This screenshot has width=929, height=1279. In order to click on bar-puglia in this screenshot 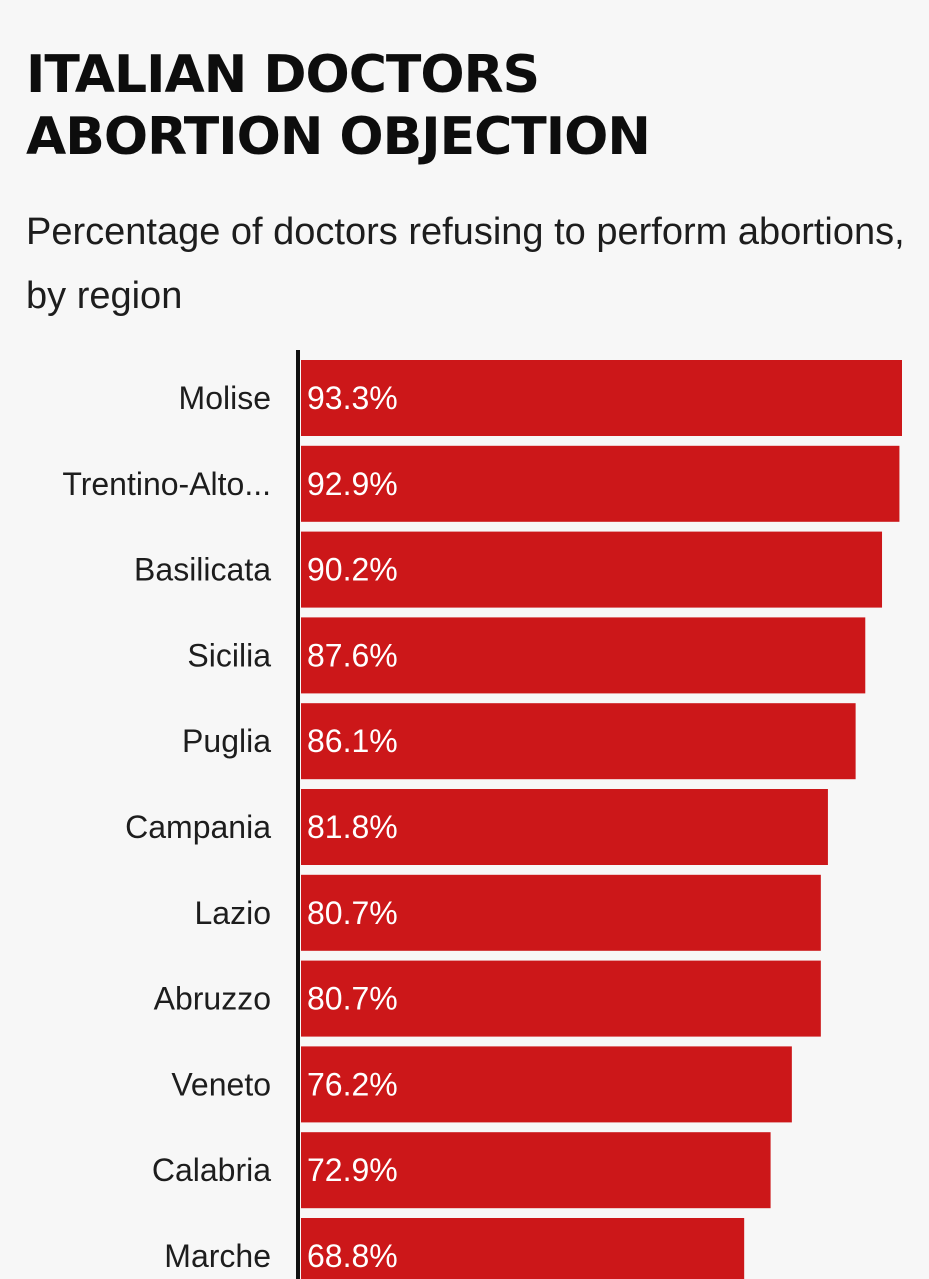, I will do `click(578, 741)`.